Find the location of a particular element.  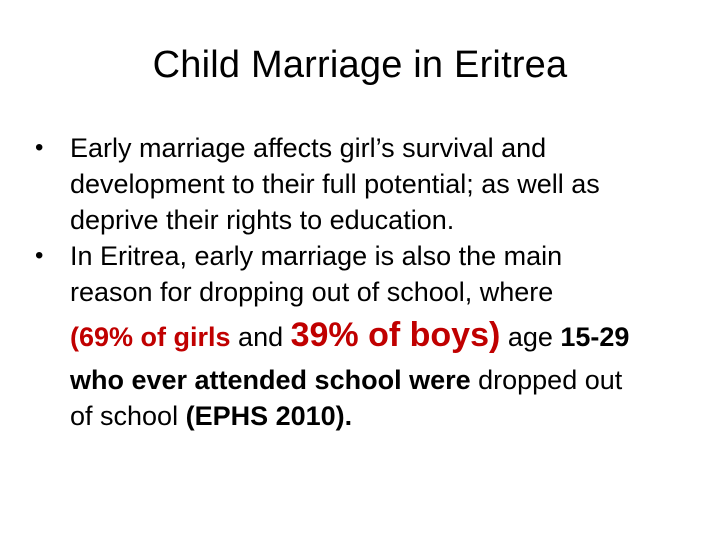

dropped-phrase: dropped out is located at coordinates (546, 380).